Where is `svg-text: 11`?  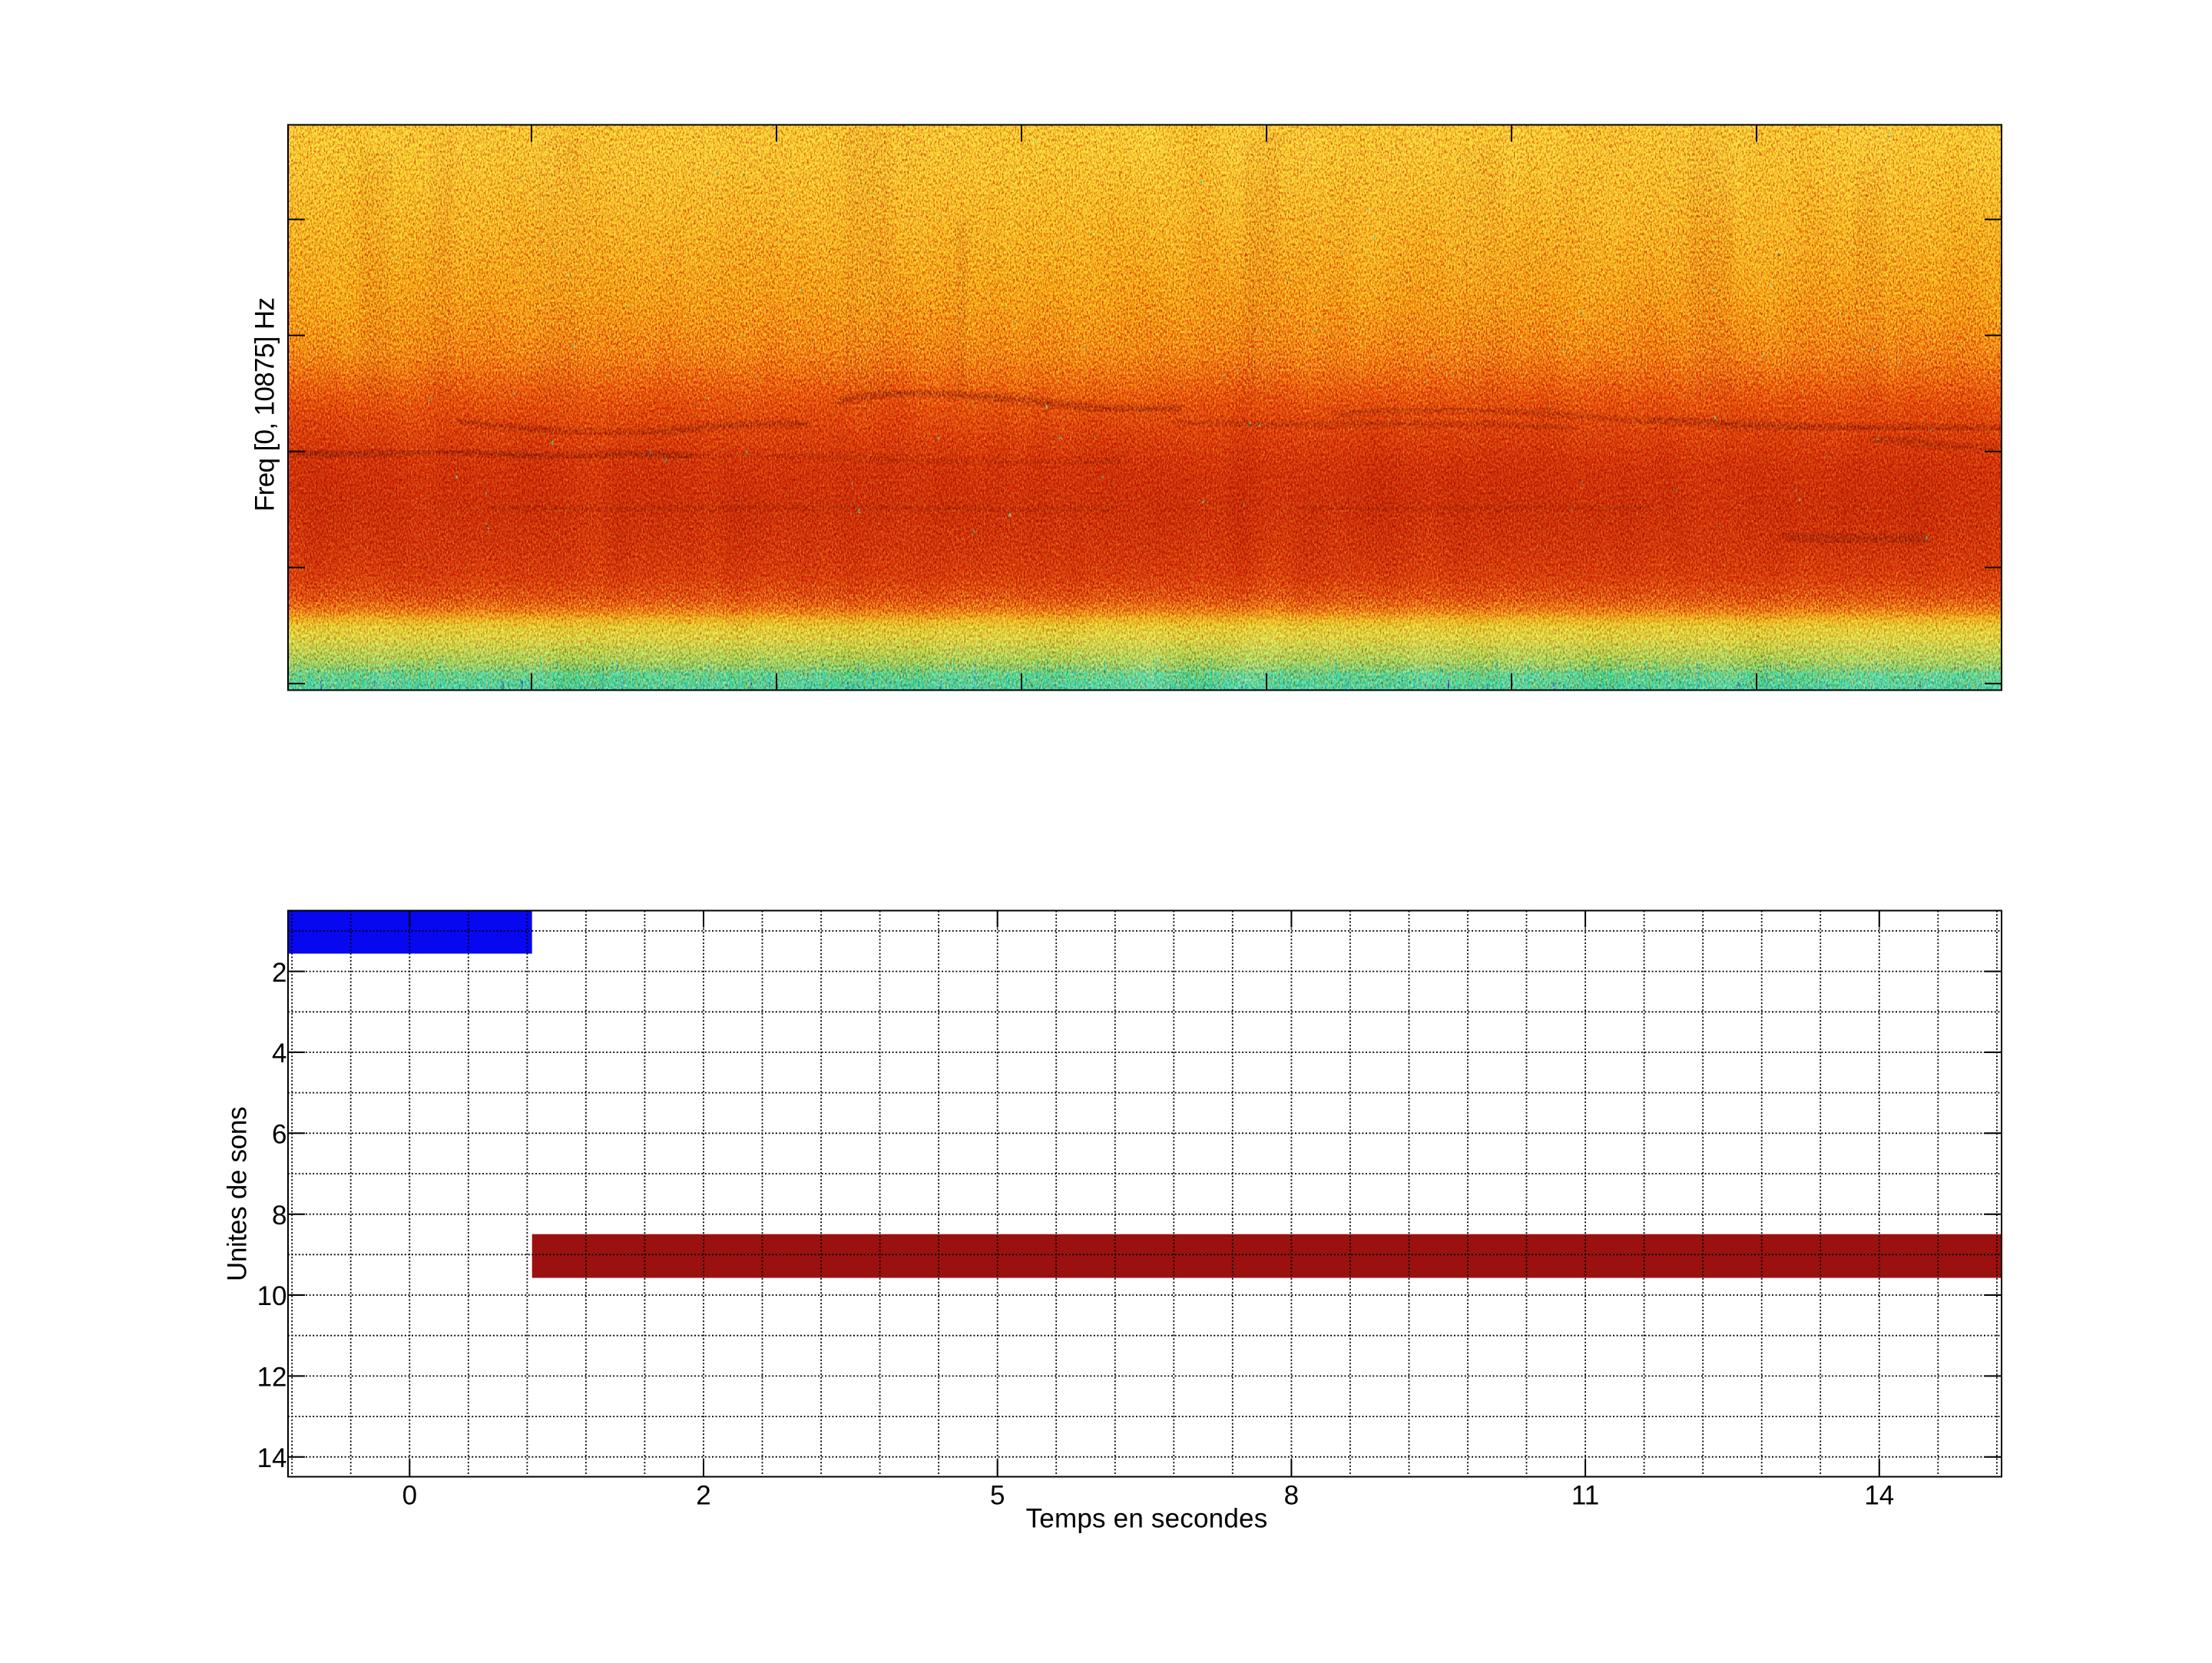
svg-text: 11 is located at coordinates (1585, 1496).